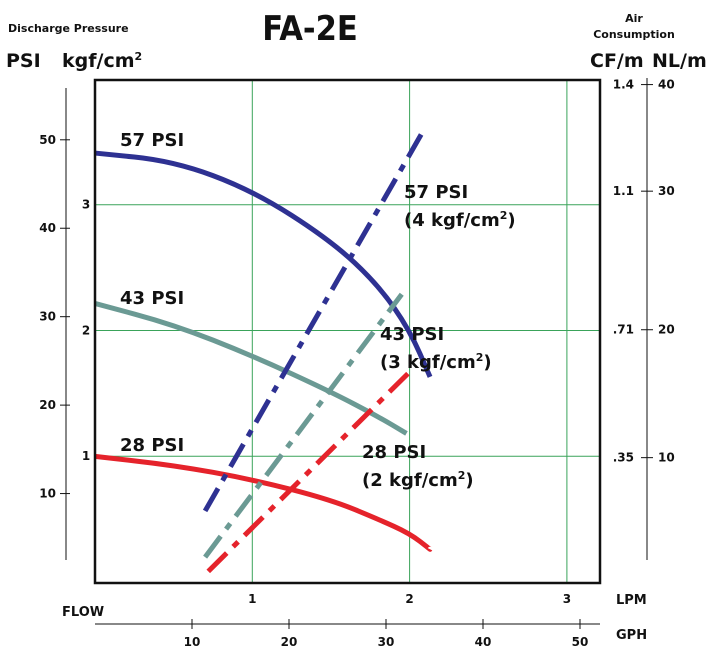  I want to click on psi-tick-label: 40, so click(47, 228).